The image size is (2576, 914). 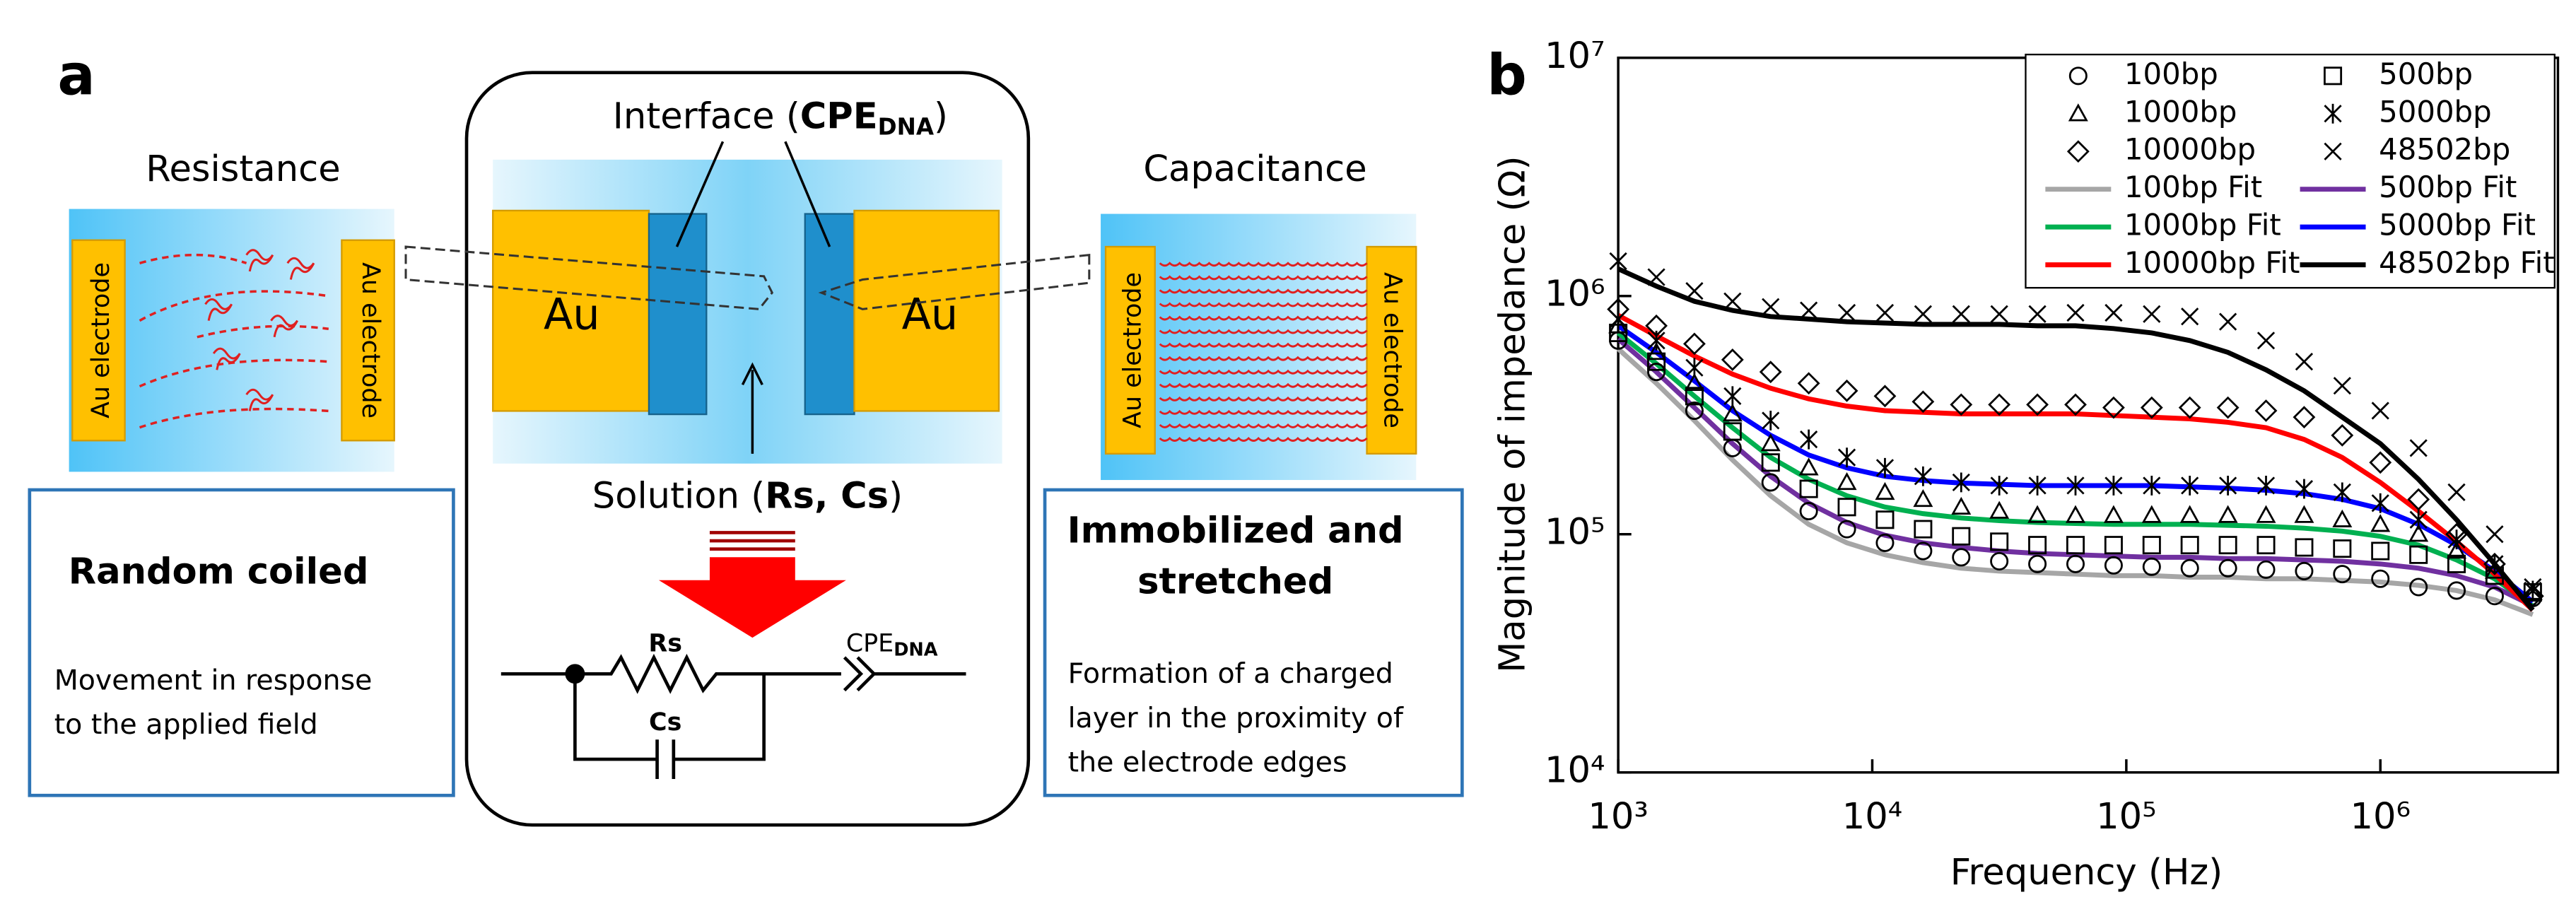 What do you see at coordinates (260, 330) in the screenshot?
I see `coils` at bounding box center [260, 330].